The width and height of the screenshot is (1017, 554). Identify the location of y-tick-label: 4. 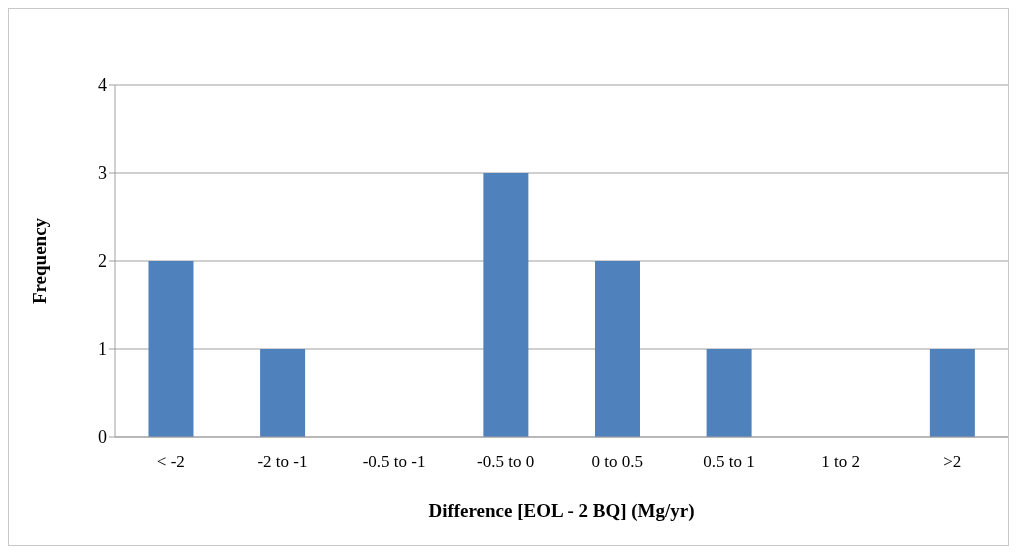
(102, 85).